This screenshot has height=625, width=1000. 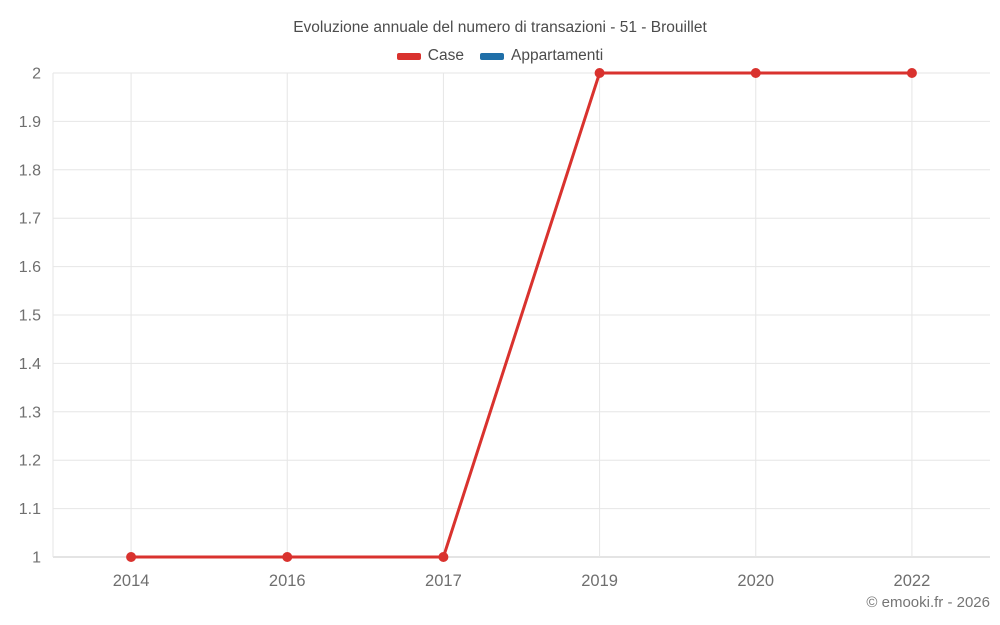 What do you see at coordinates (30, 170) in the screenshot?
I see `y-axis-tick-label: 1.8` at bounding box center [30, 170].